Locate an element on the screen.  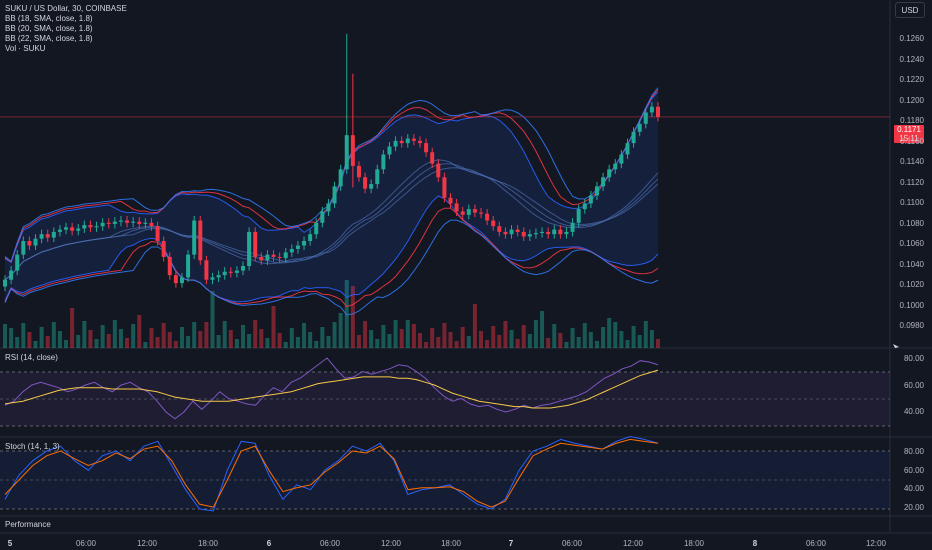
price-axis-label: 0.1060 is located at coordinates (911, 243).